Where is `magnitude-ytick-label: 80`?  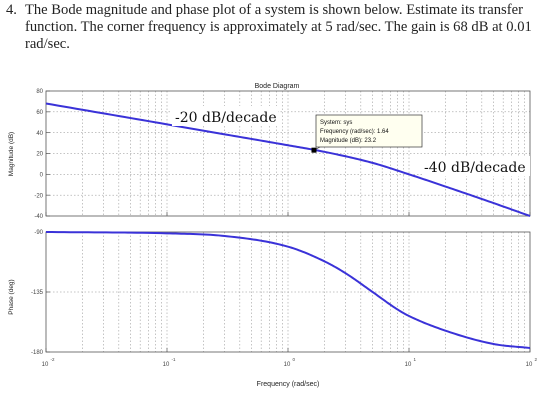 magnitude-ytick-label: 80 is located at coordinates (39, 92).